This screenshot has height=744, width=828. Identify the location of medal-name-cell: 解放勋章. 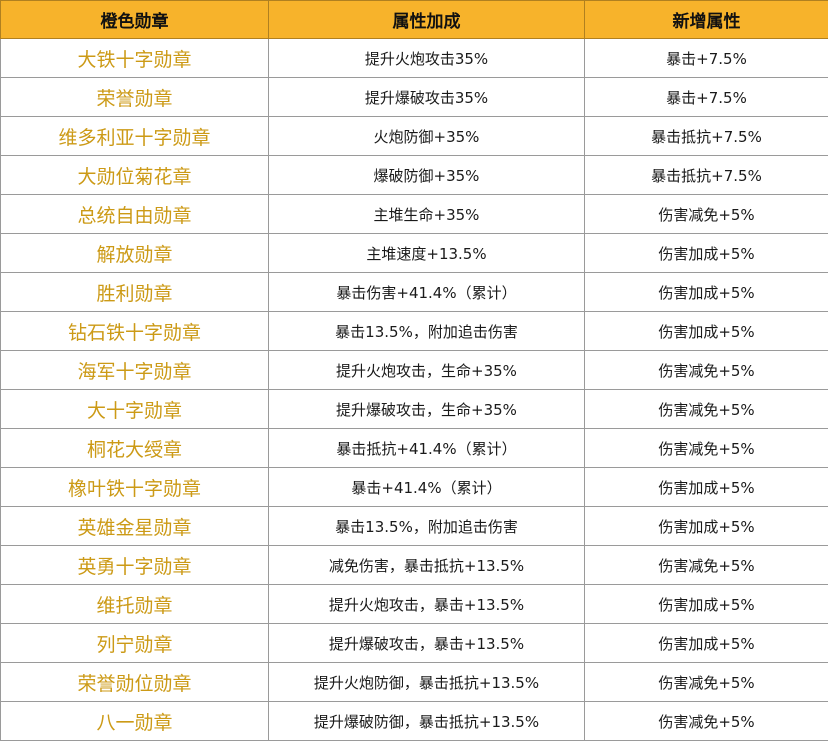
(134, 253).